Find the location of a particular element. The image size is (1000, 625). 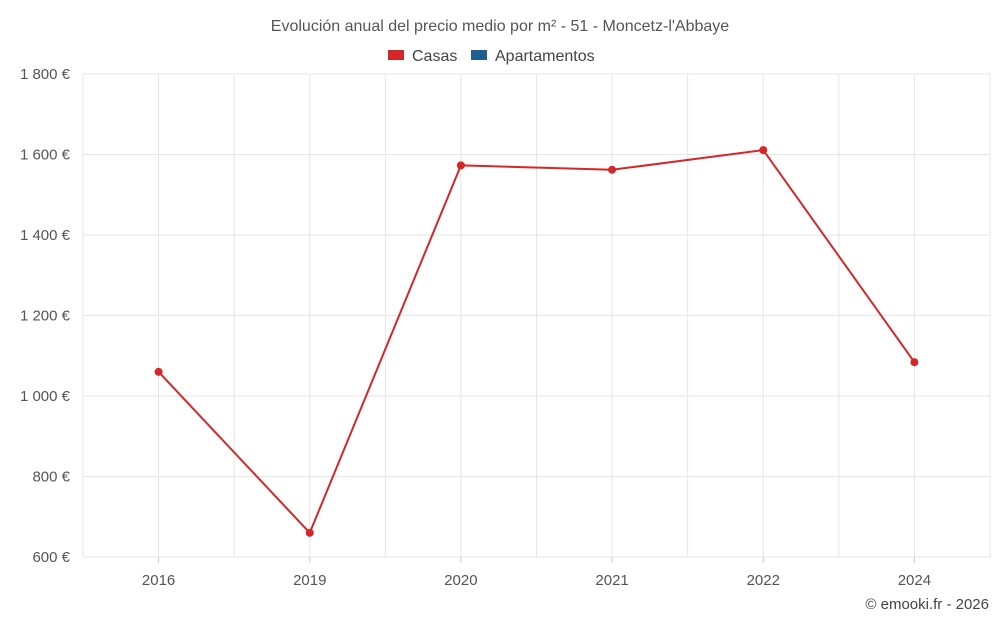

legend-label-casas: Casas is located at coordinates (434, 56).